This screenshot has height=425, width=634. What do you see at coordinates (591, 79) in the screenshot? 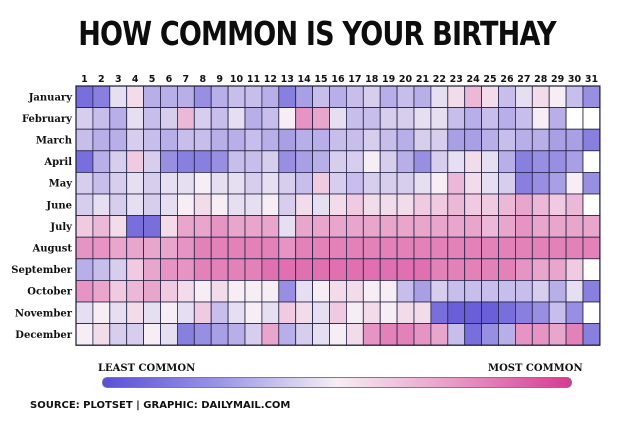
I see `day-tick-label: 31` at bounding box center [591, 79].